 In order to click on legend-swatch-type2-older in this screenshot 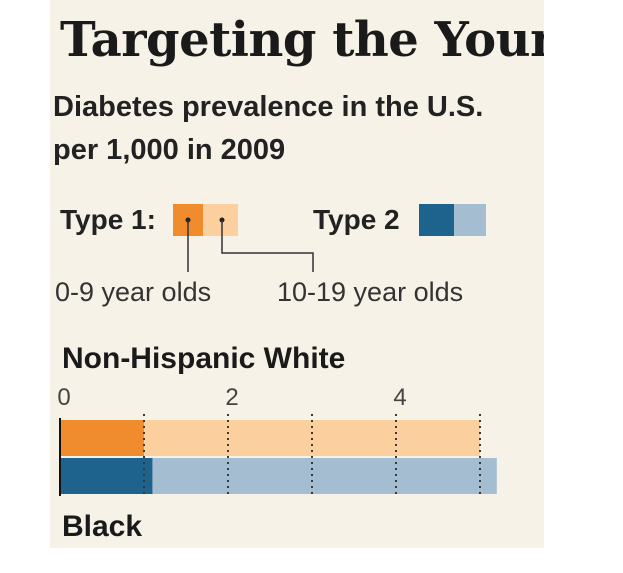, I will do `click(470, 220)`.